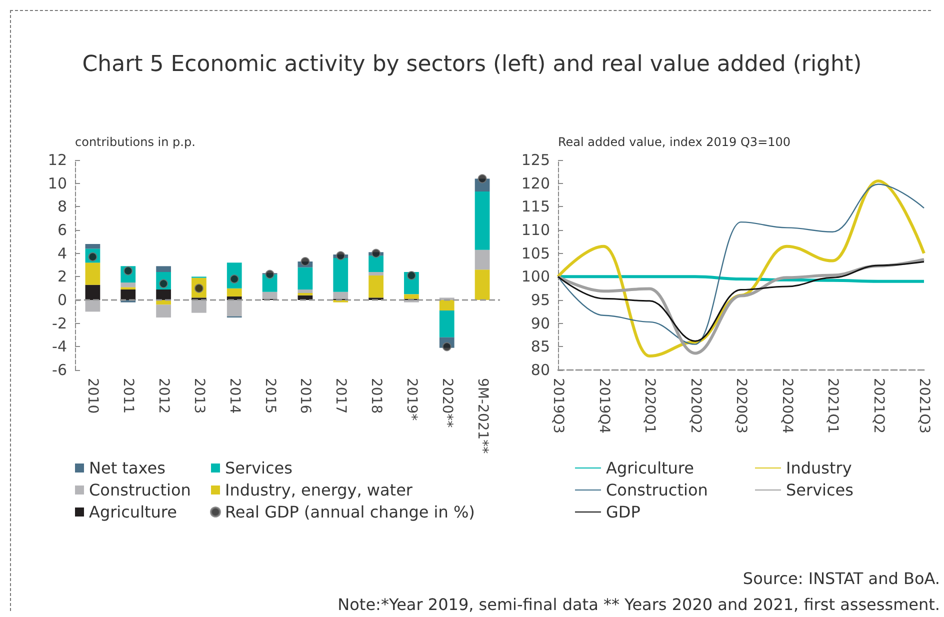 Image resolution: width=944 pixels, height=617 pixels. I want to click on x-tick-label: 2018, so click(376, 396).